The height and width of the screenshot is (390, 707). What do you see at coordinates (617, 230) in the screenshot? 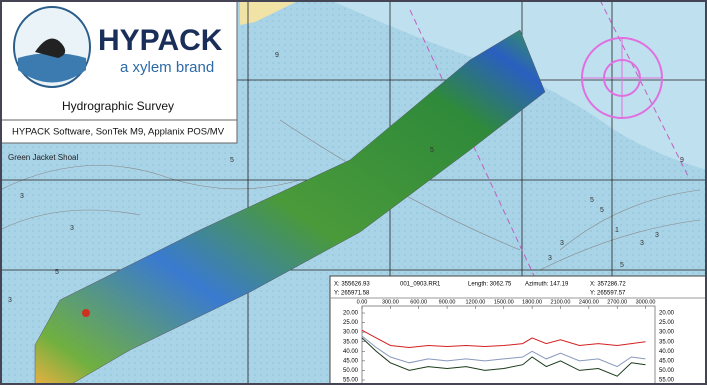
I see `sounding: 1` at bounding box center [617, 230].